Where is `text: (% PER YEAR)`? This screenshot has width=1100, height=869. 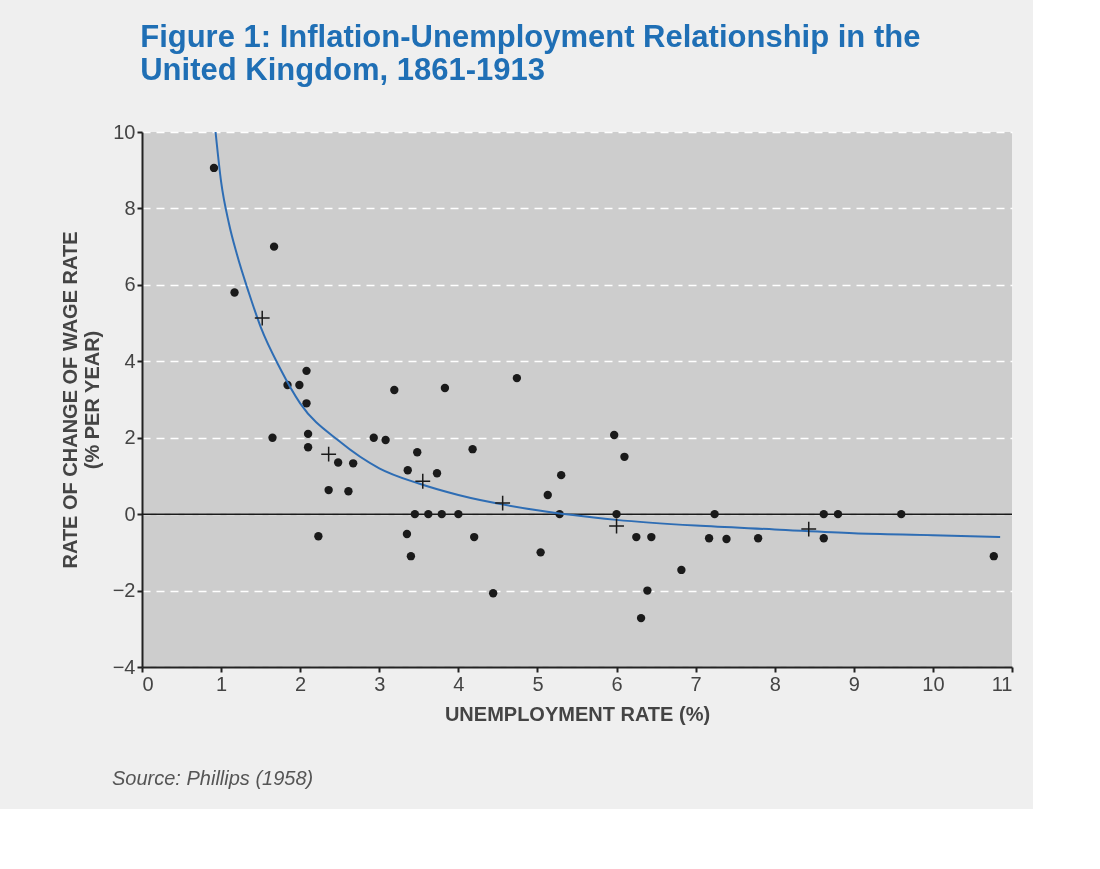
text: (% PER YEAR) is located at coordinates (91, 400).